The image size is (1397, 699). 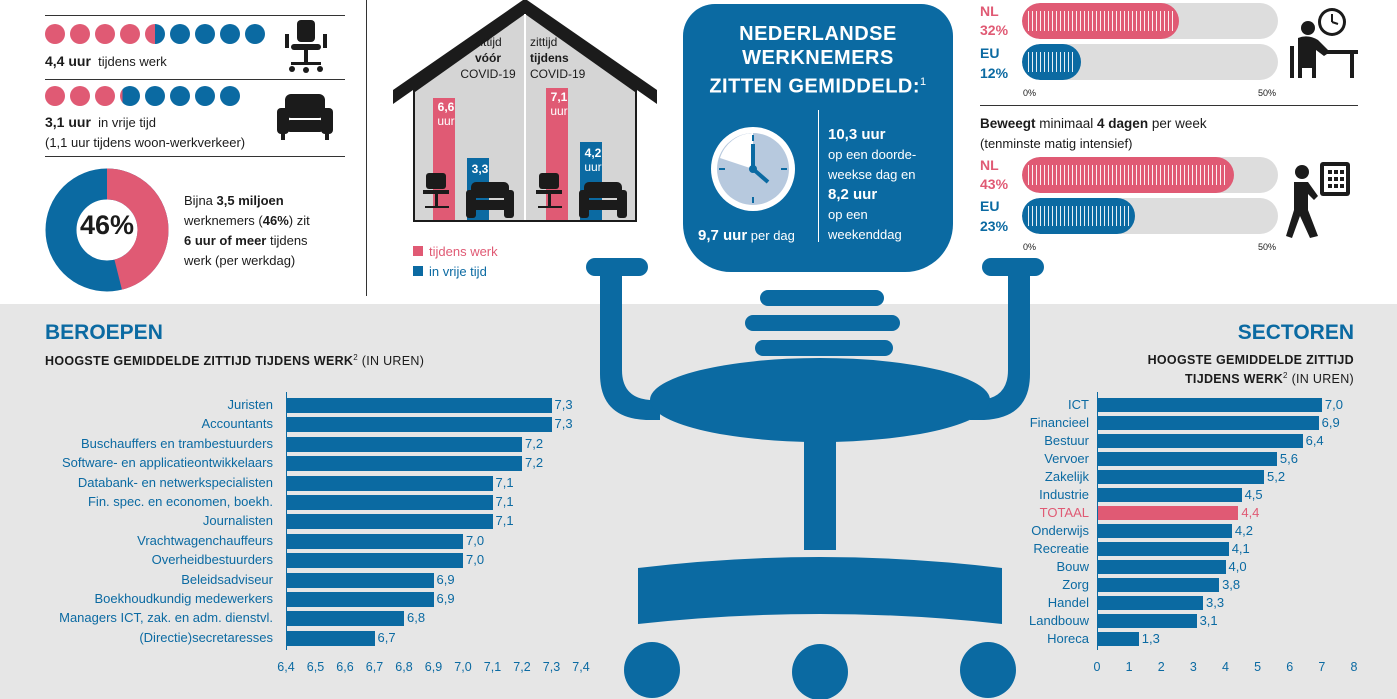 What do you see at coordinates (433, 667) in the screenshot?
I see `x-tick-label: 6,9` at bounding box center [433, 667].